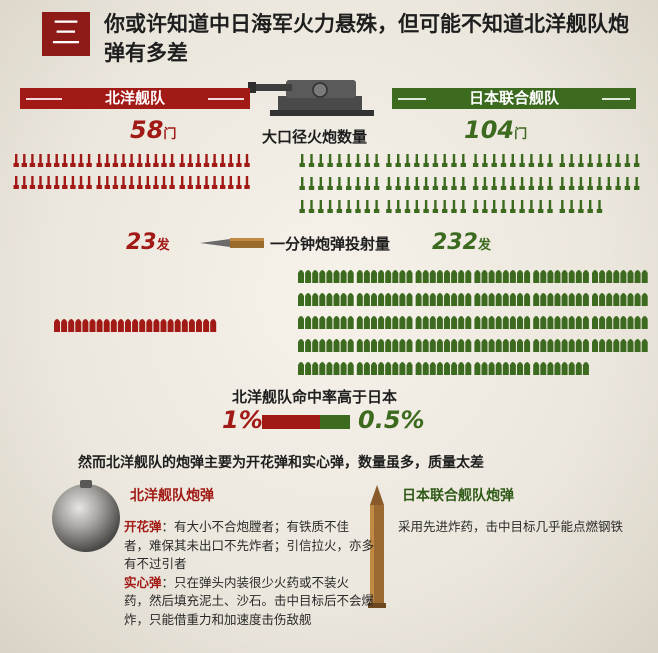  What do you see at coordinates (377, 546) in the screenshot?
I see `pointed-shell-icon` at bounding box center [377, 546].